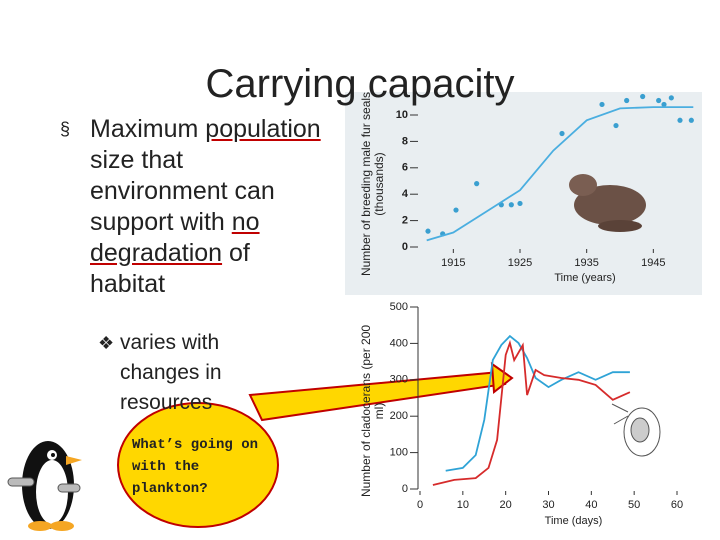  What do you see at coordinates (463, 505) in the screenshot?
I see `x-tick-label: 10` at bounding box center [463, 505].